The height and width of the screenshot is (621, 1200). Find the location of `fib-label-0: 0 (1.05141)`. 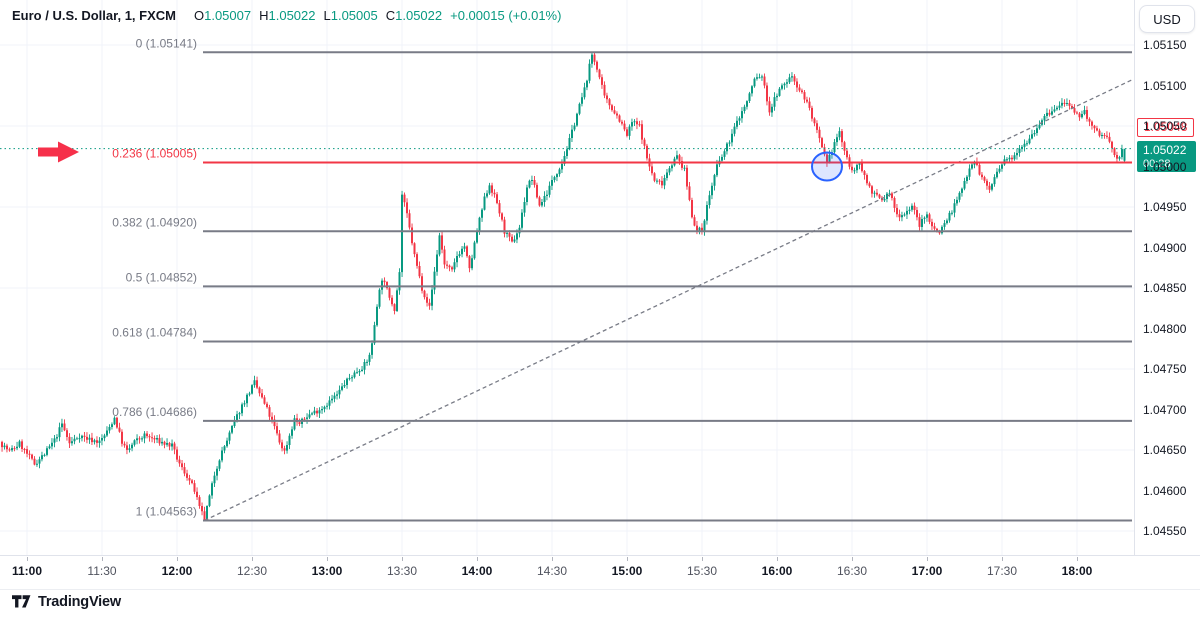

fib-label-0: 0 (1.05141) is located at coordinates (166, 43).